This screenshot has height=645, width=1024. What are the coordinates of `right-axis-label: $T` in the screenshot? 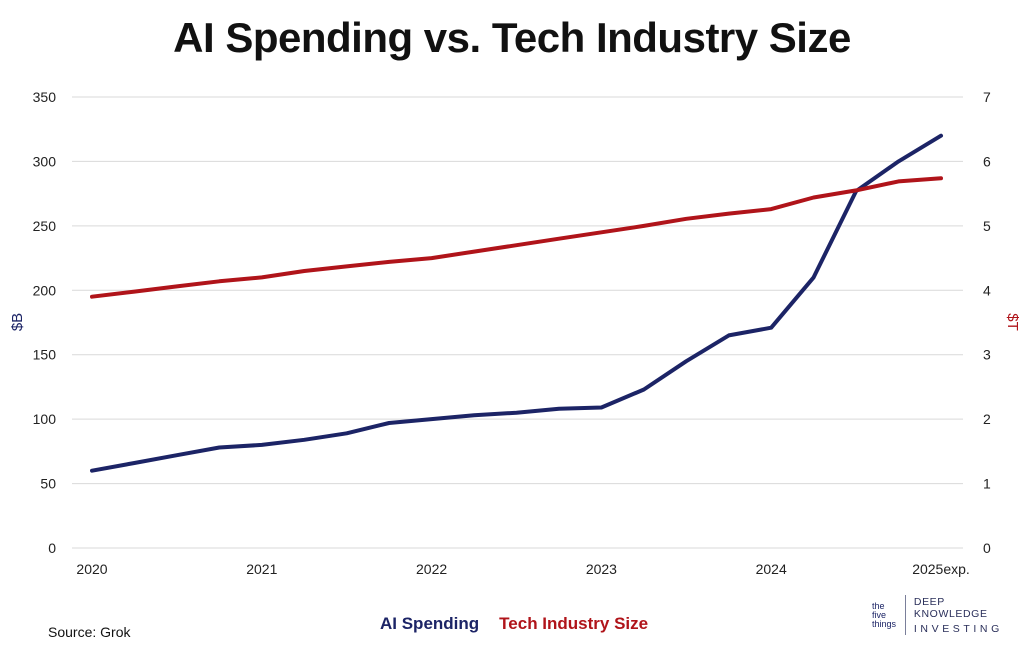 It's located at (1012, 322).